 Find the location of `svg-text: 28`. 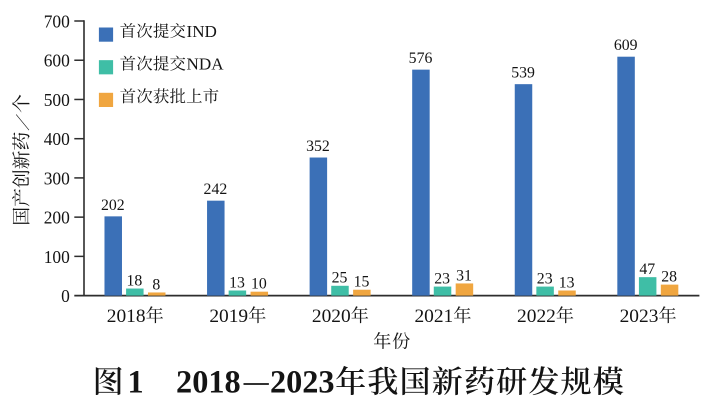

svg-text: 28 is located at coordinates (669, 277).